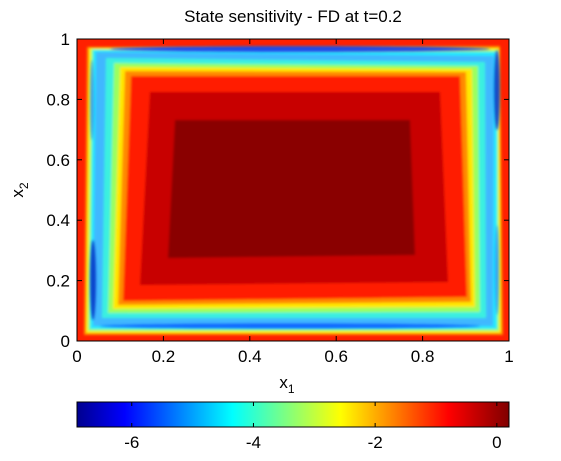 This screenshot has height=461, width=561. Describe the element at coordinates (58, 220) in the screenshot. I see `y-tick-label: 0.4` at that location.